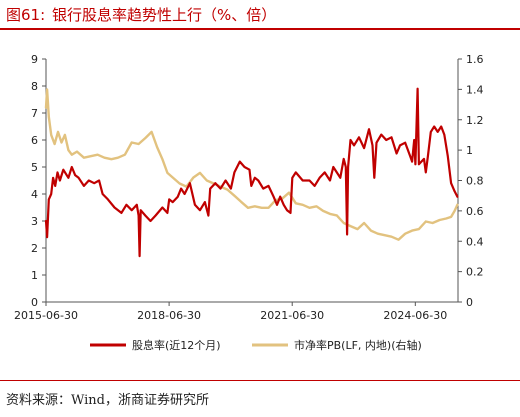 The height and width of the screenshot is (417, 520). What do you see at coordinates (34, 113) in the screenshot?
I see `left-tick-label: 7` at bounding box center [34, 113].